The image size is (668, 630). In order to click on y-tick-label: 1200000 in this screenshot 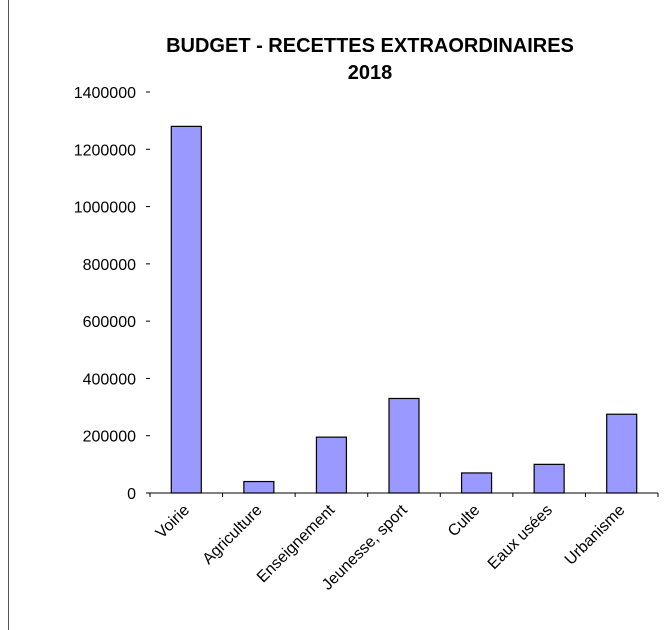, I will do `click(105, 150)`.